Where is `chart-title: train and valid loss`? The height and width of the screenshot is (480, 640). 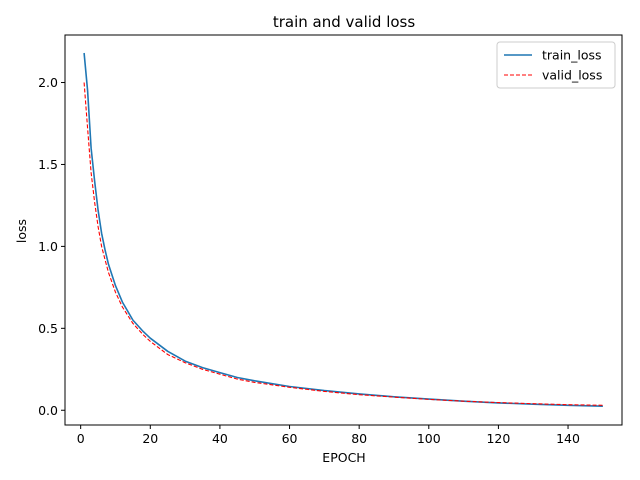 chart-title: train and valid loss is located at coordinates (344, 22).